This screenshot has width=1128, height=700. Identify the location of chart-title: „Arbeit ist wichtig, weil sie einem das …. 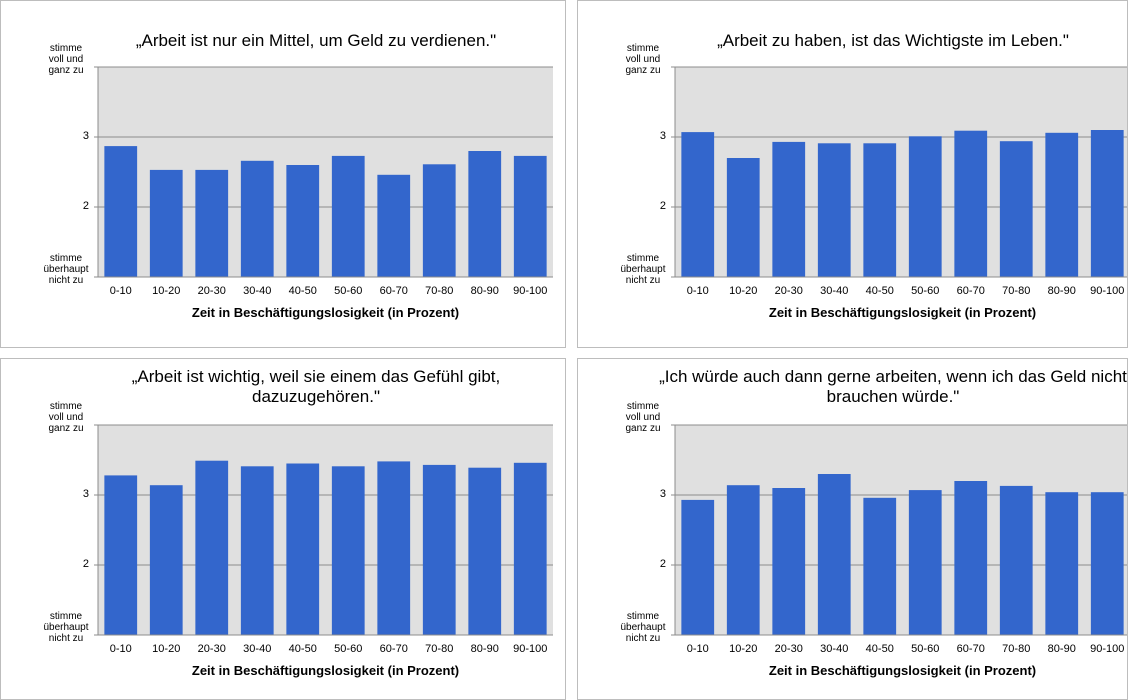
(316, 386).